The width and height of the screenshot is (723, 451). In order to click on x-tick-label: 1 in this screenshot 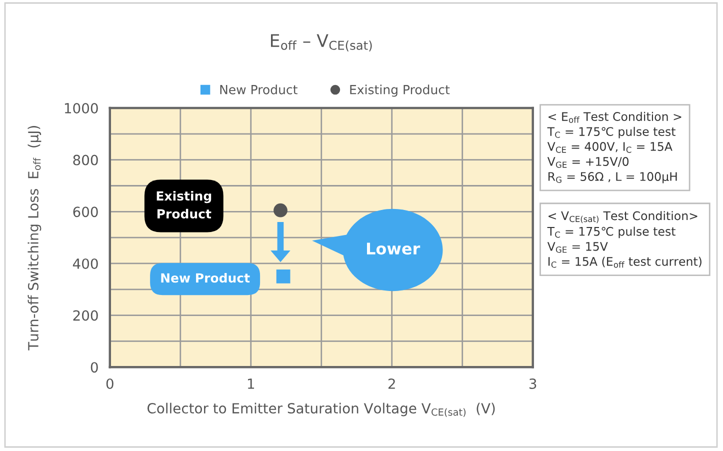, I will do `click(251, 383)`.